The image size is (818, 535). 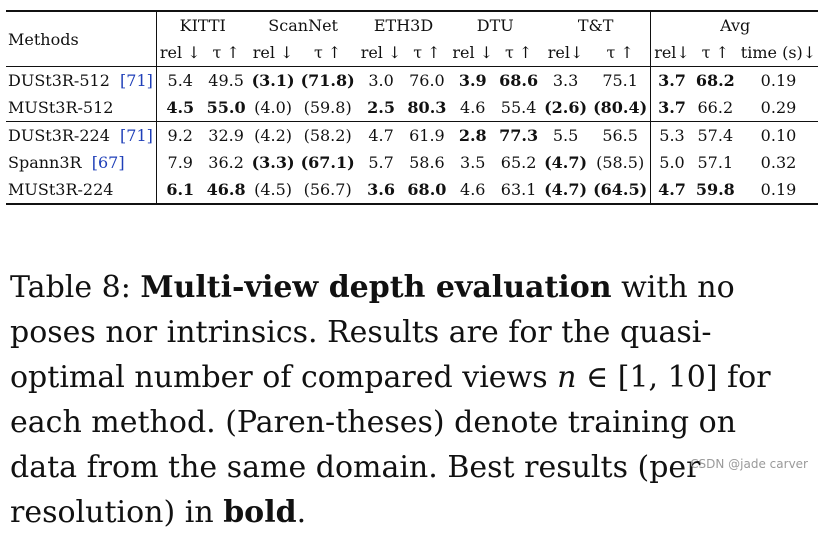 What do you see at coordinates (273, 53) in the screenshot?
I see `subheader-scannet-rel: rel ↓` at bounding box center [273, 53].